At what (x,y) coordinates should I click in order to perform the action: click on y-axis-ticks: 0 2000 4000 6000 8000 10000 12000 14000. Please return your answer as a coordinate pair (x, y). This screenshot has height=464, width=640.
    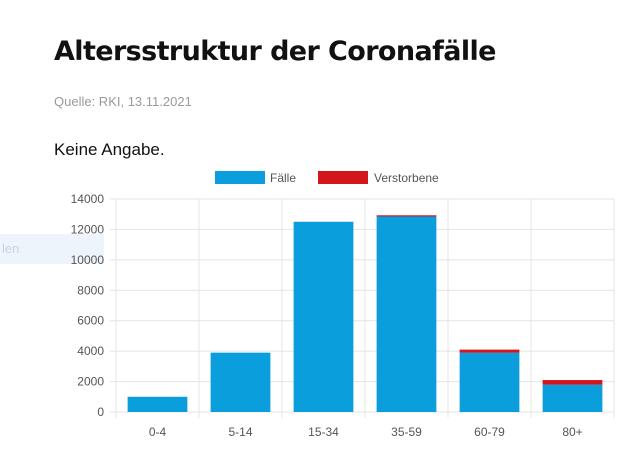
    Looking at the image, I should click on (88, 305).